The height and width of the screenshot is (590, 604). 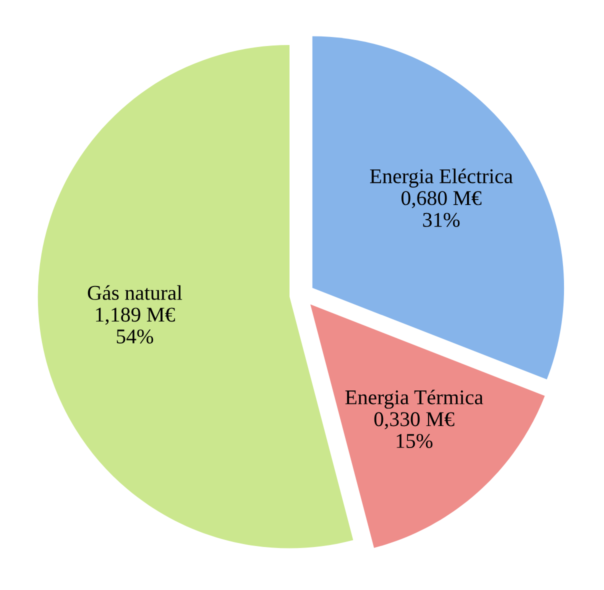 What do you see at coordinates (441, 178) in the screenshot?
I see `slice-label: Energia Eléctrica` at bounding box center [441, 178].